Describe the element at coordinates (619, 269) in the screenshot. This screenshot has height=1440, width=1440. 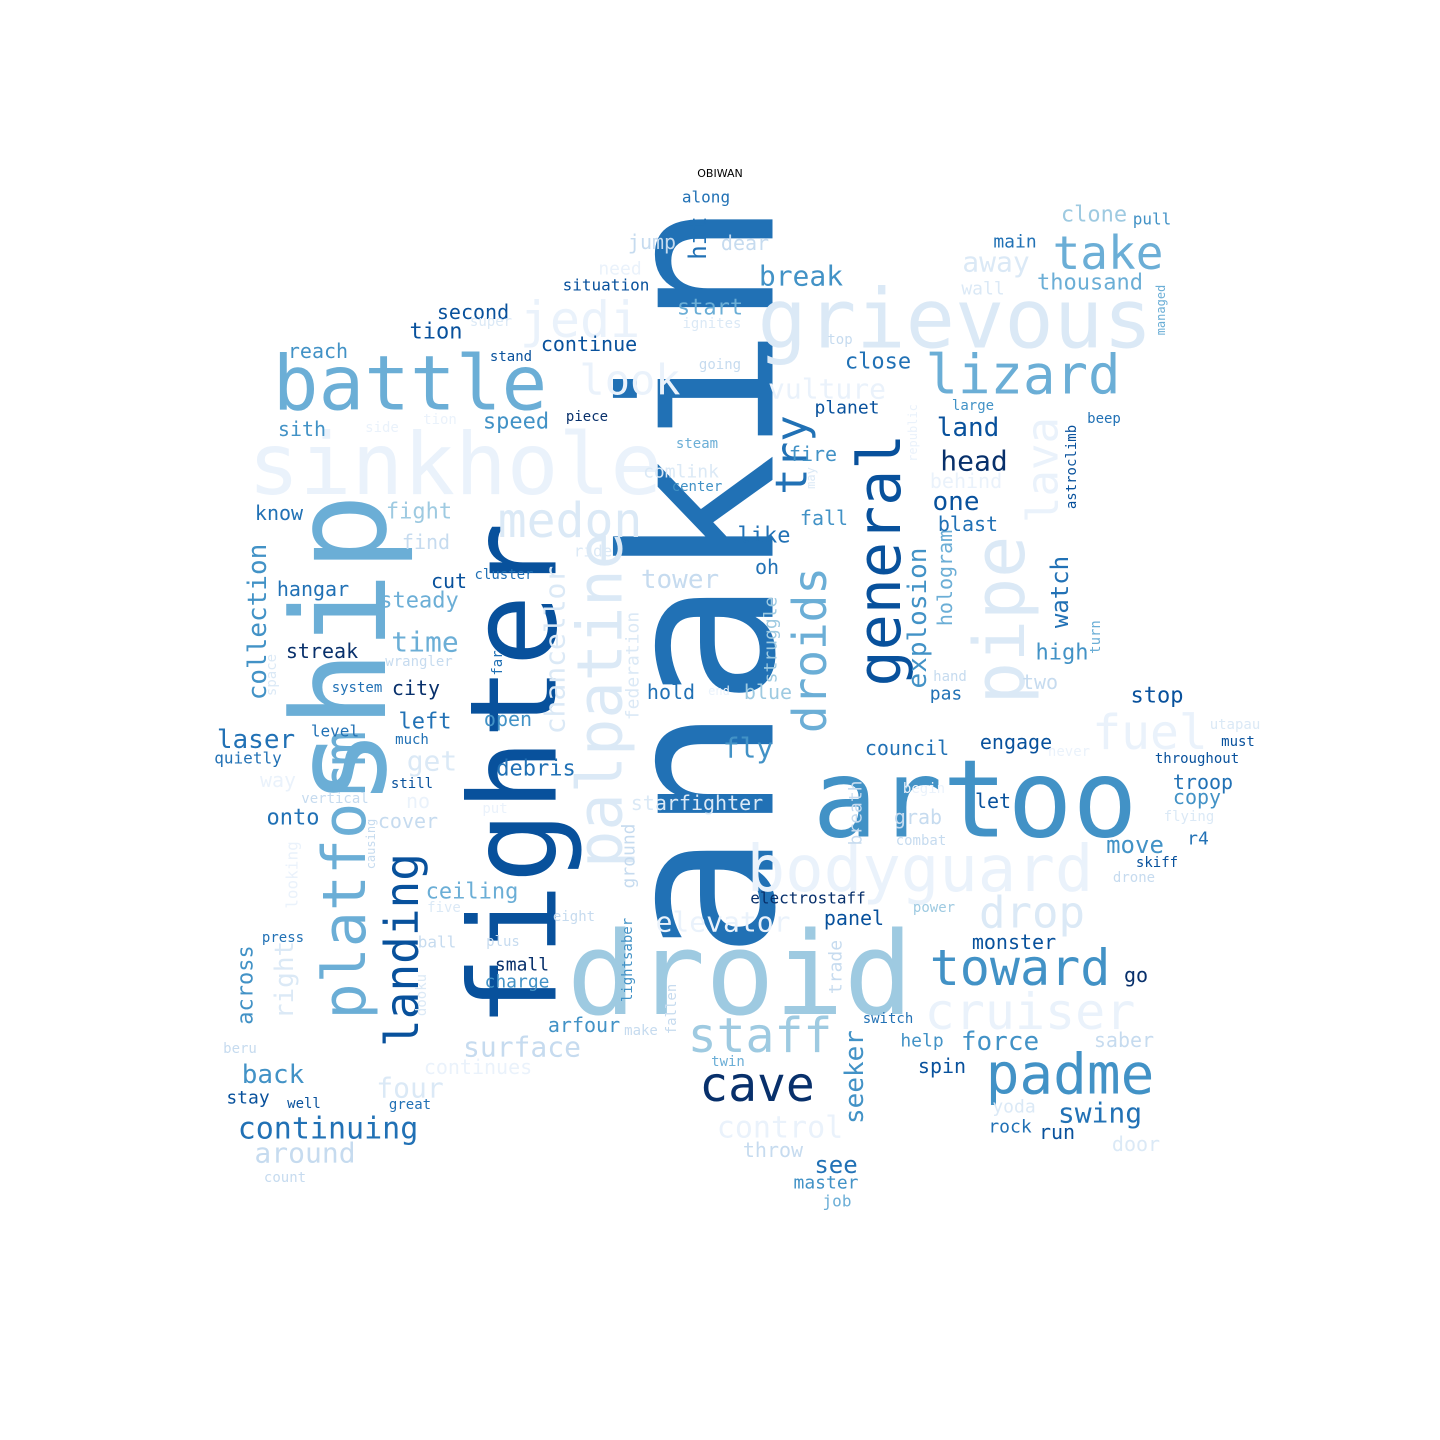
I see `cloud-word-need: need` at that location.